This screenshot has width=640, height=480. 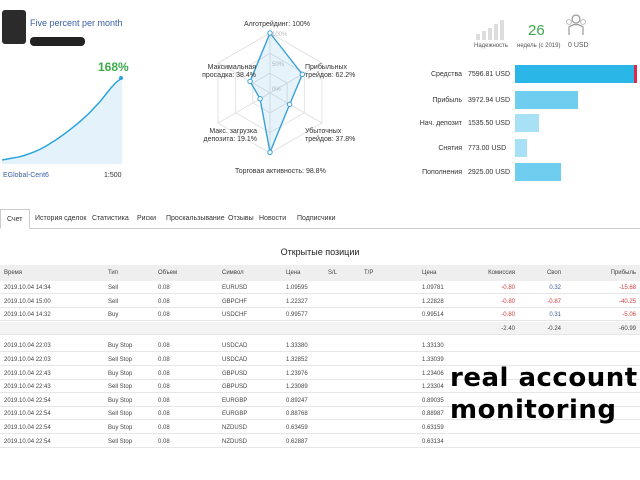 What do you see at coordinates (489, 100) in the screenshot?
I see `finance-value: 3972.94 USD` at bounding box center [489, 100].